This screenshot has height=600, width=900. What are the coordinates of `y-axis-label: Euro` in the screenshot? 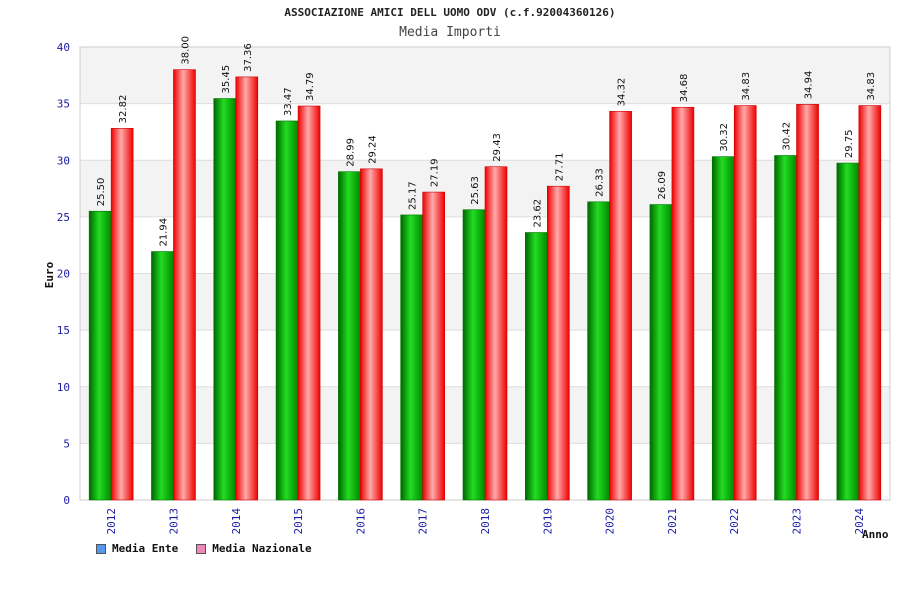 It's located at (49, 274).